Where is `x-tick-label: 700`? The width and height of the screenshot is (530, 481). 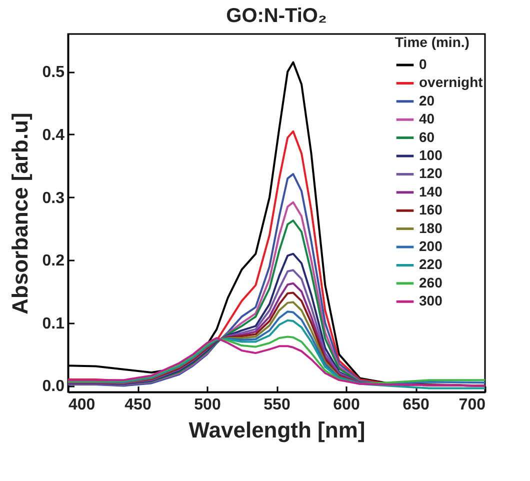 x-tick-label: 700 is located at coordinates (472, 405).